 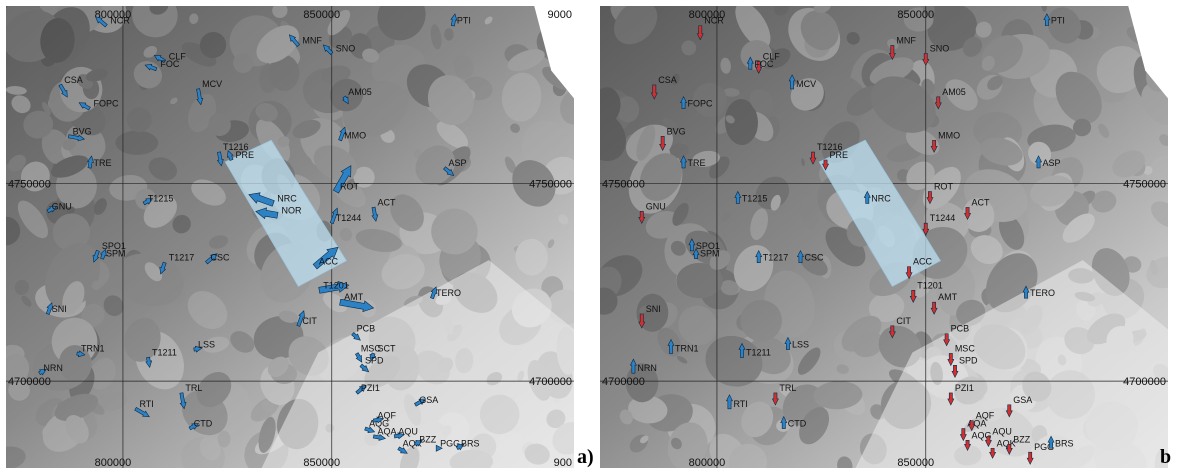 What do you see at coordinates (968, 214) in the screenshot?
I see `displacement-arrow-act` at bounding box center [968, 214].